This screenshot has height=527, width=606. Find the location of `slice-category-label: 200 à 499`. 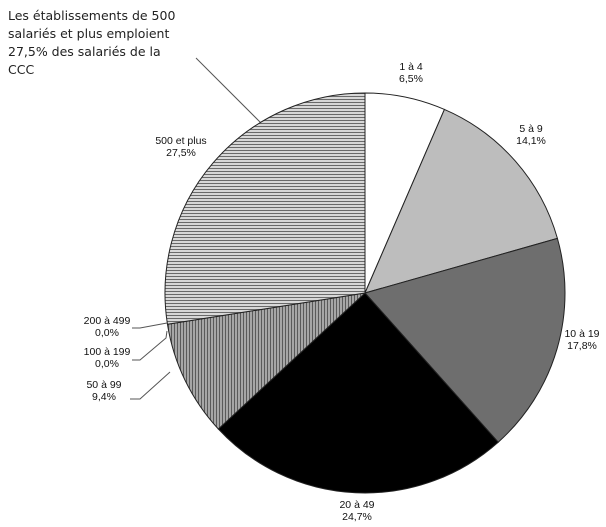

slice-category-label: 200 à 499 is located at coordinates (107, 321).